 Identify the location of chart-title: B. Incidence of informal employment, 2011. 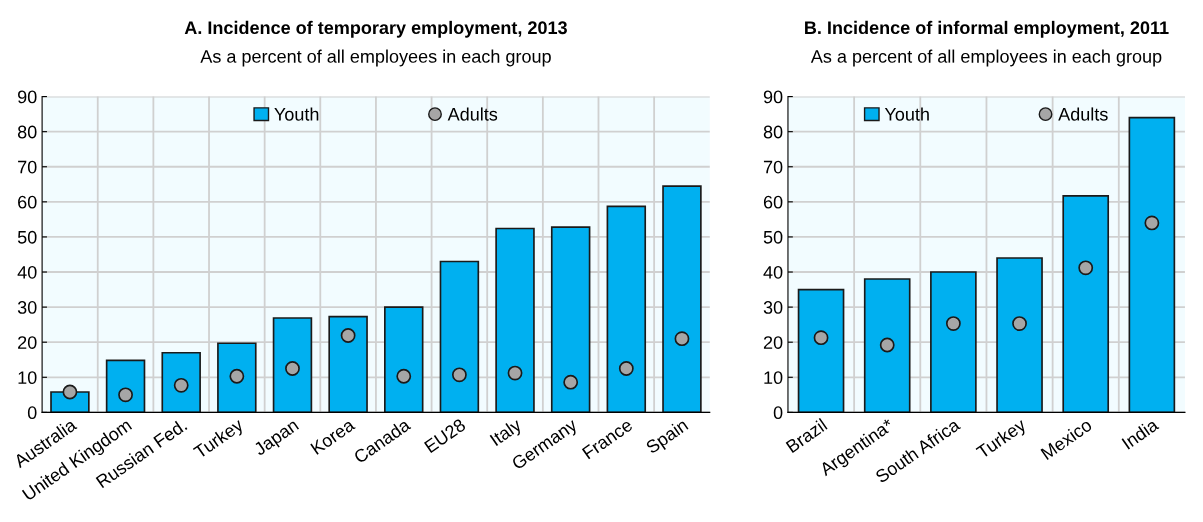
(987, 29).